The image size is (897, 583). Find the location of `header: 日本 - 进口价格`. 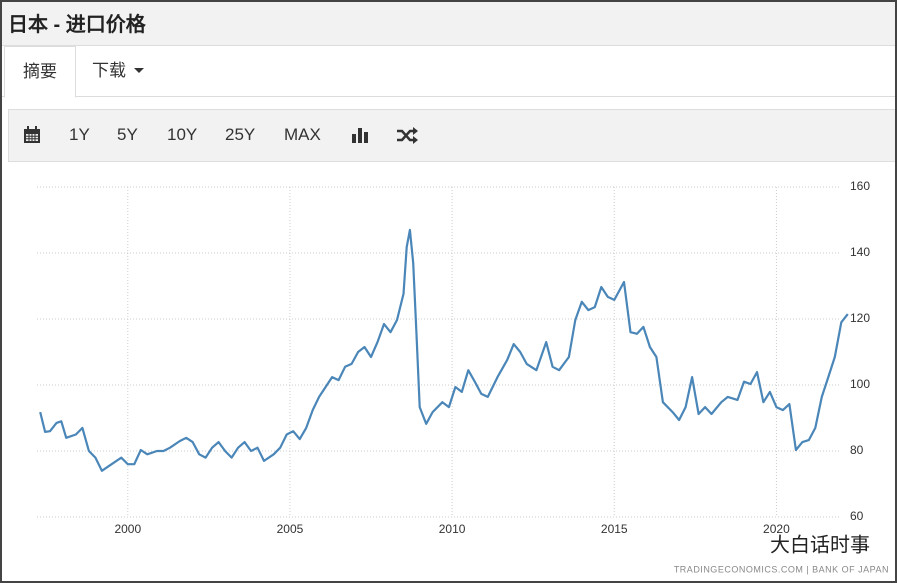

header: 日本 - 进口价格 is located at coordinates (448, 24).